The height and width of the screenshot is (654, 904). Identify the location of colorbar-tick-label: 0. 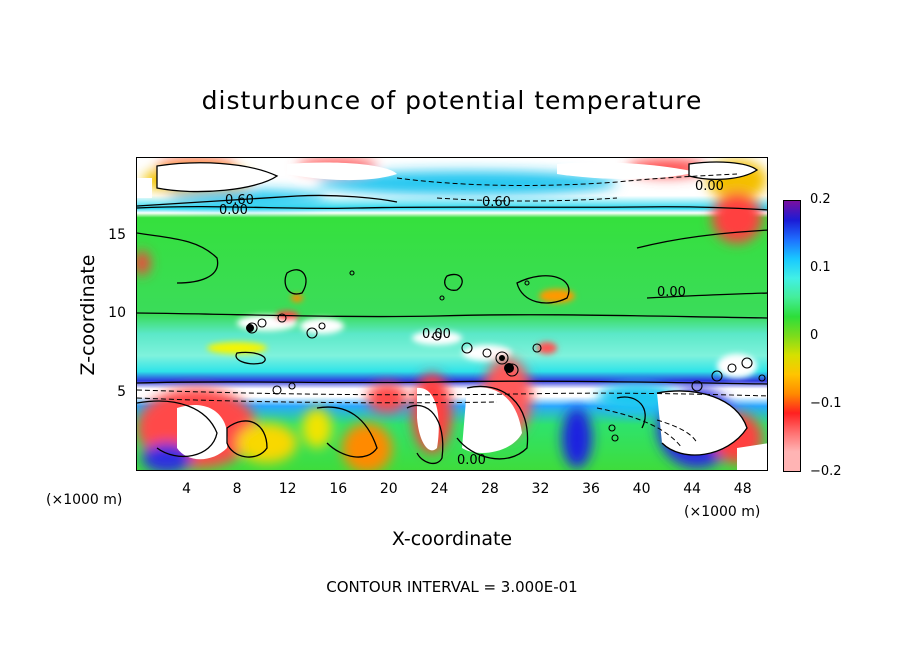
(814, 335).